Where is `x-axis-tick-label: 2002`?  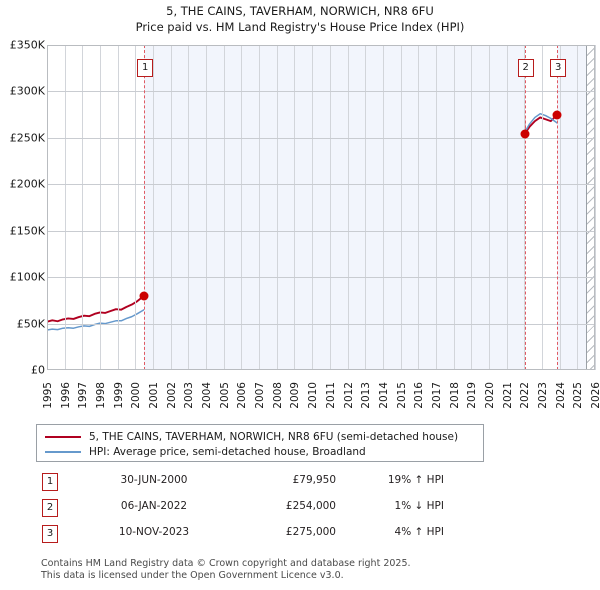
x-axis-tick-label: 2002 is located at coordinates (171, 395).